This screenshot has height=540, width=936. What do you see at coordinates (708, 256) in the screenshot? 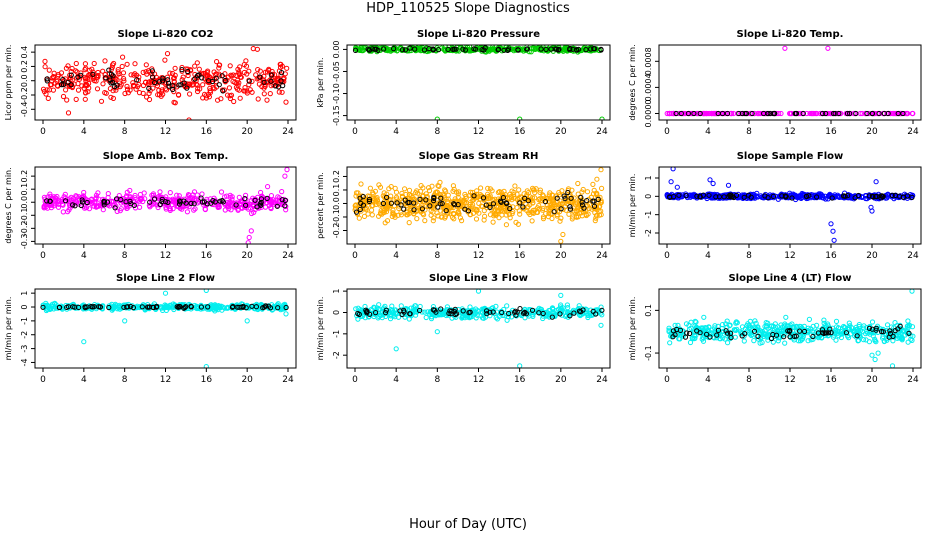
I see `x-tick-label: 4` at bounding box center [708, 256].